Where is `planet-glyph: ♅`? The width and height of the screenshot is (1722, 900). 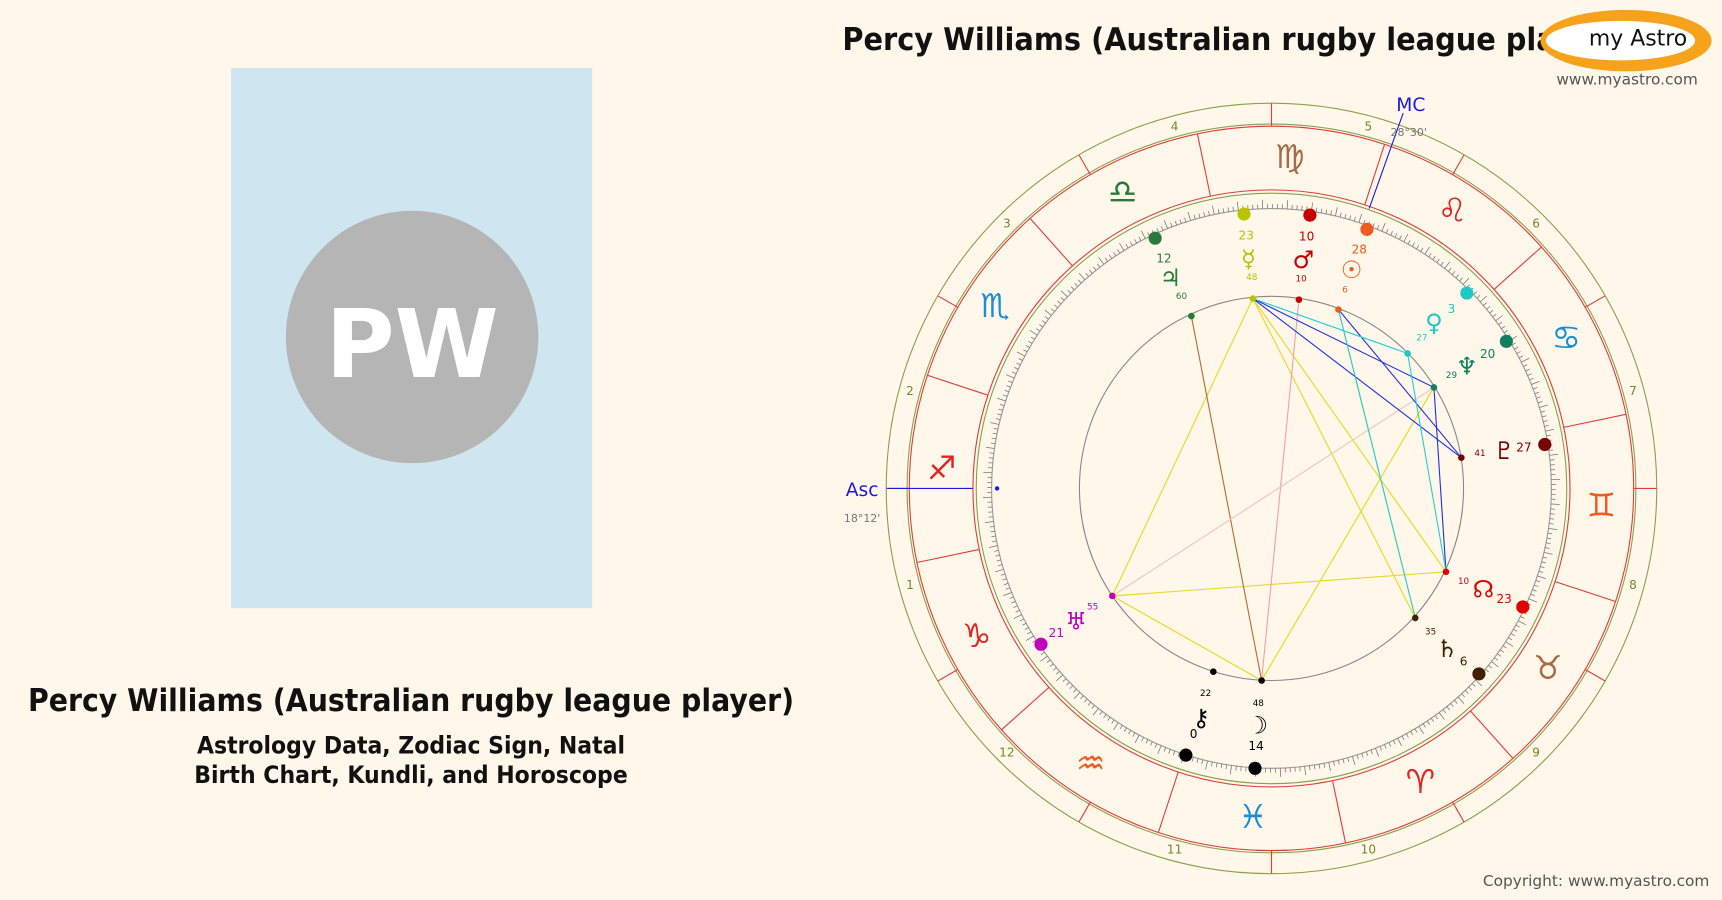
planet-glyph: ♅ is located at coordinates (1076, 621).